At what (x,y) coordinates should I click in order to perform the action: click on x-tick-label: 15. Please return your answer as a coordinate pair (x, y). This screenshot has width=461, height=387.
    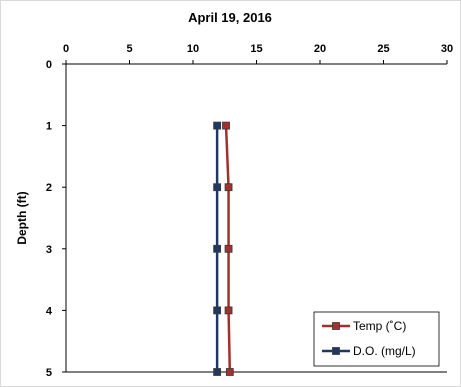
    Looking at the image, I should click on (256, 49).